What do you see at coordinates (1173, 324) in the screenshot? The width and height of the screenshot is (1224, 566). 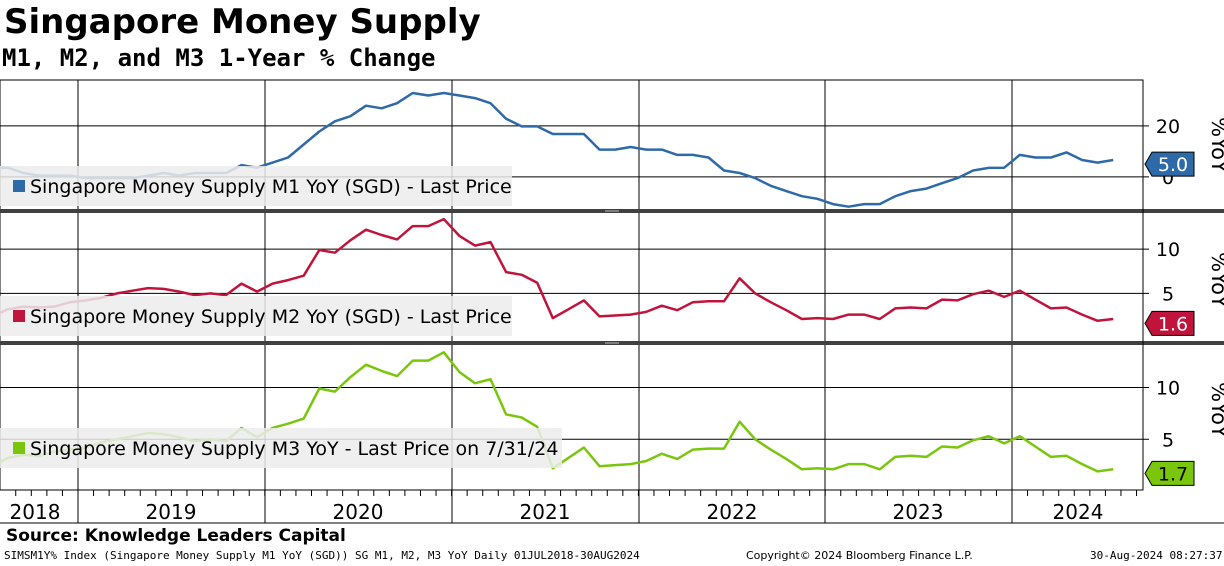 I see `last-value-label: 1.6` at bounding box center [1173, 324].